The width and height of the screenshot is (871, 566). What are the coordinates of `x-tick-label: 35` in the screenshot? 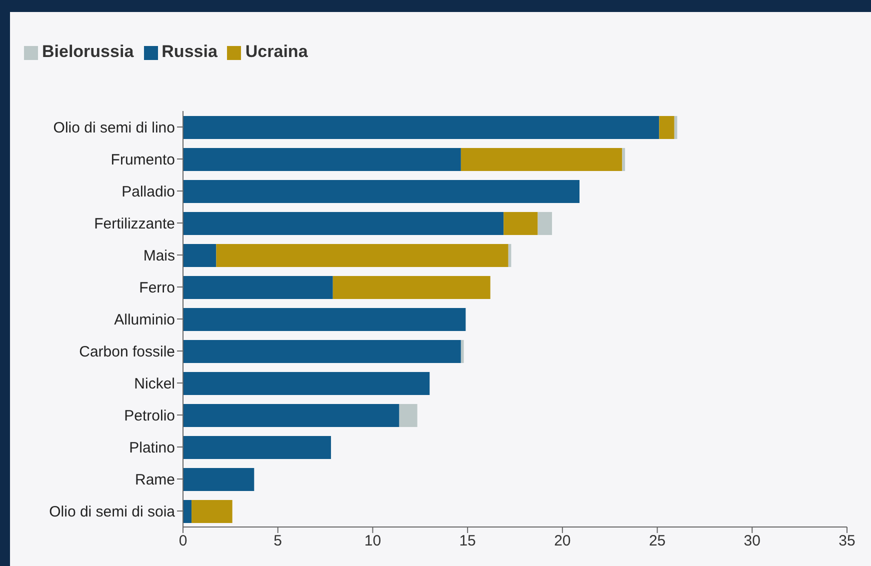 It's located at (847, 541).